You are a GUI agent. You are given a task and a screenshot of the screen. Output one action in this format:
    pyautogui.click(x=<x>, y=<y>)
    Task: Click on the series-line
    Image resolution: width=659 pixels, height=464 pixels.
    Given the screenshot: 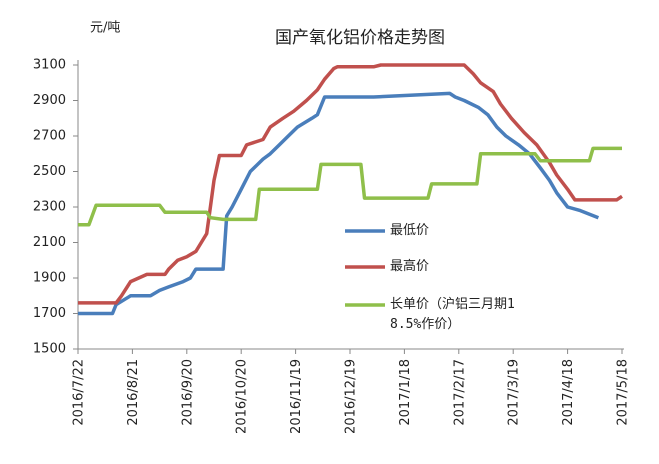 What is the action you would take?
    pyautogui.click(x=350, y=186)
    